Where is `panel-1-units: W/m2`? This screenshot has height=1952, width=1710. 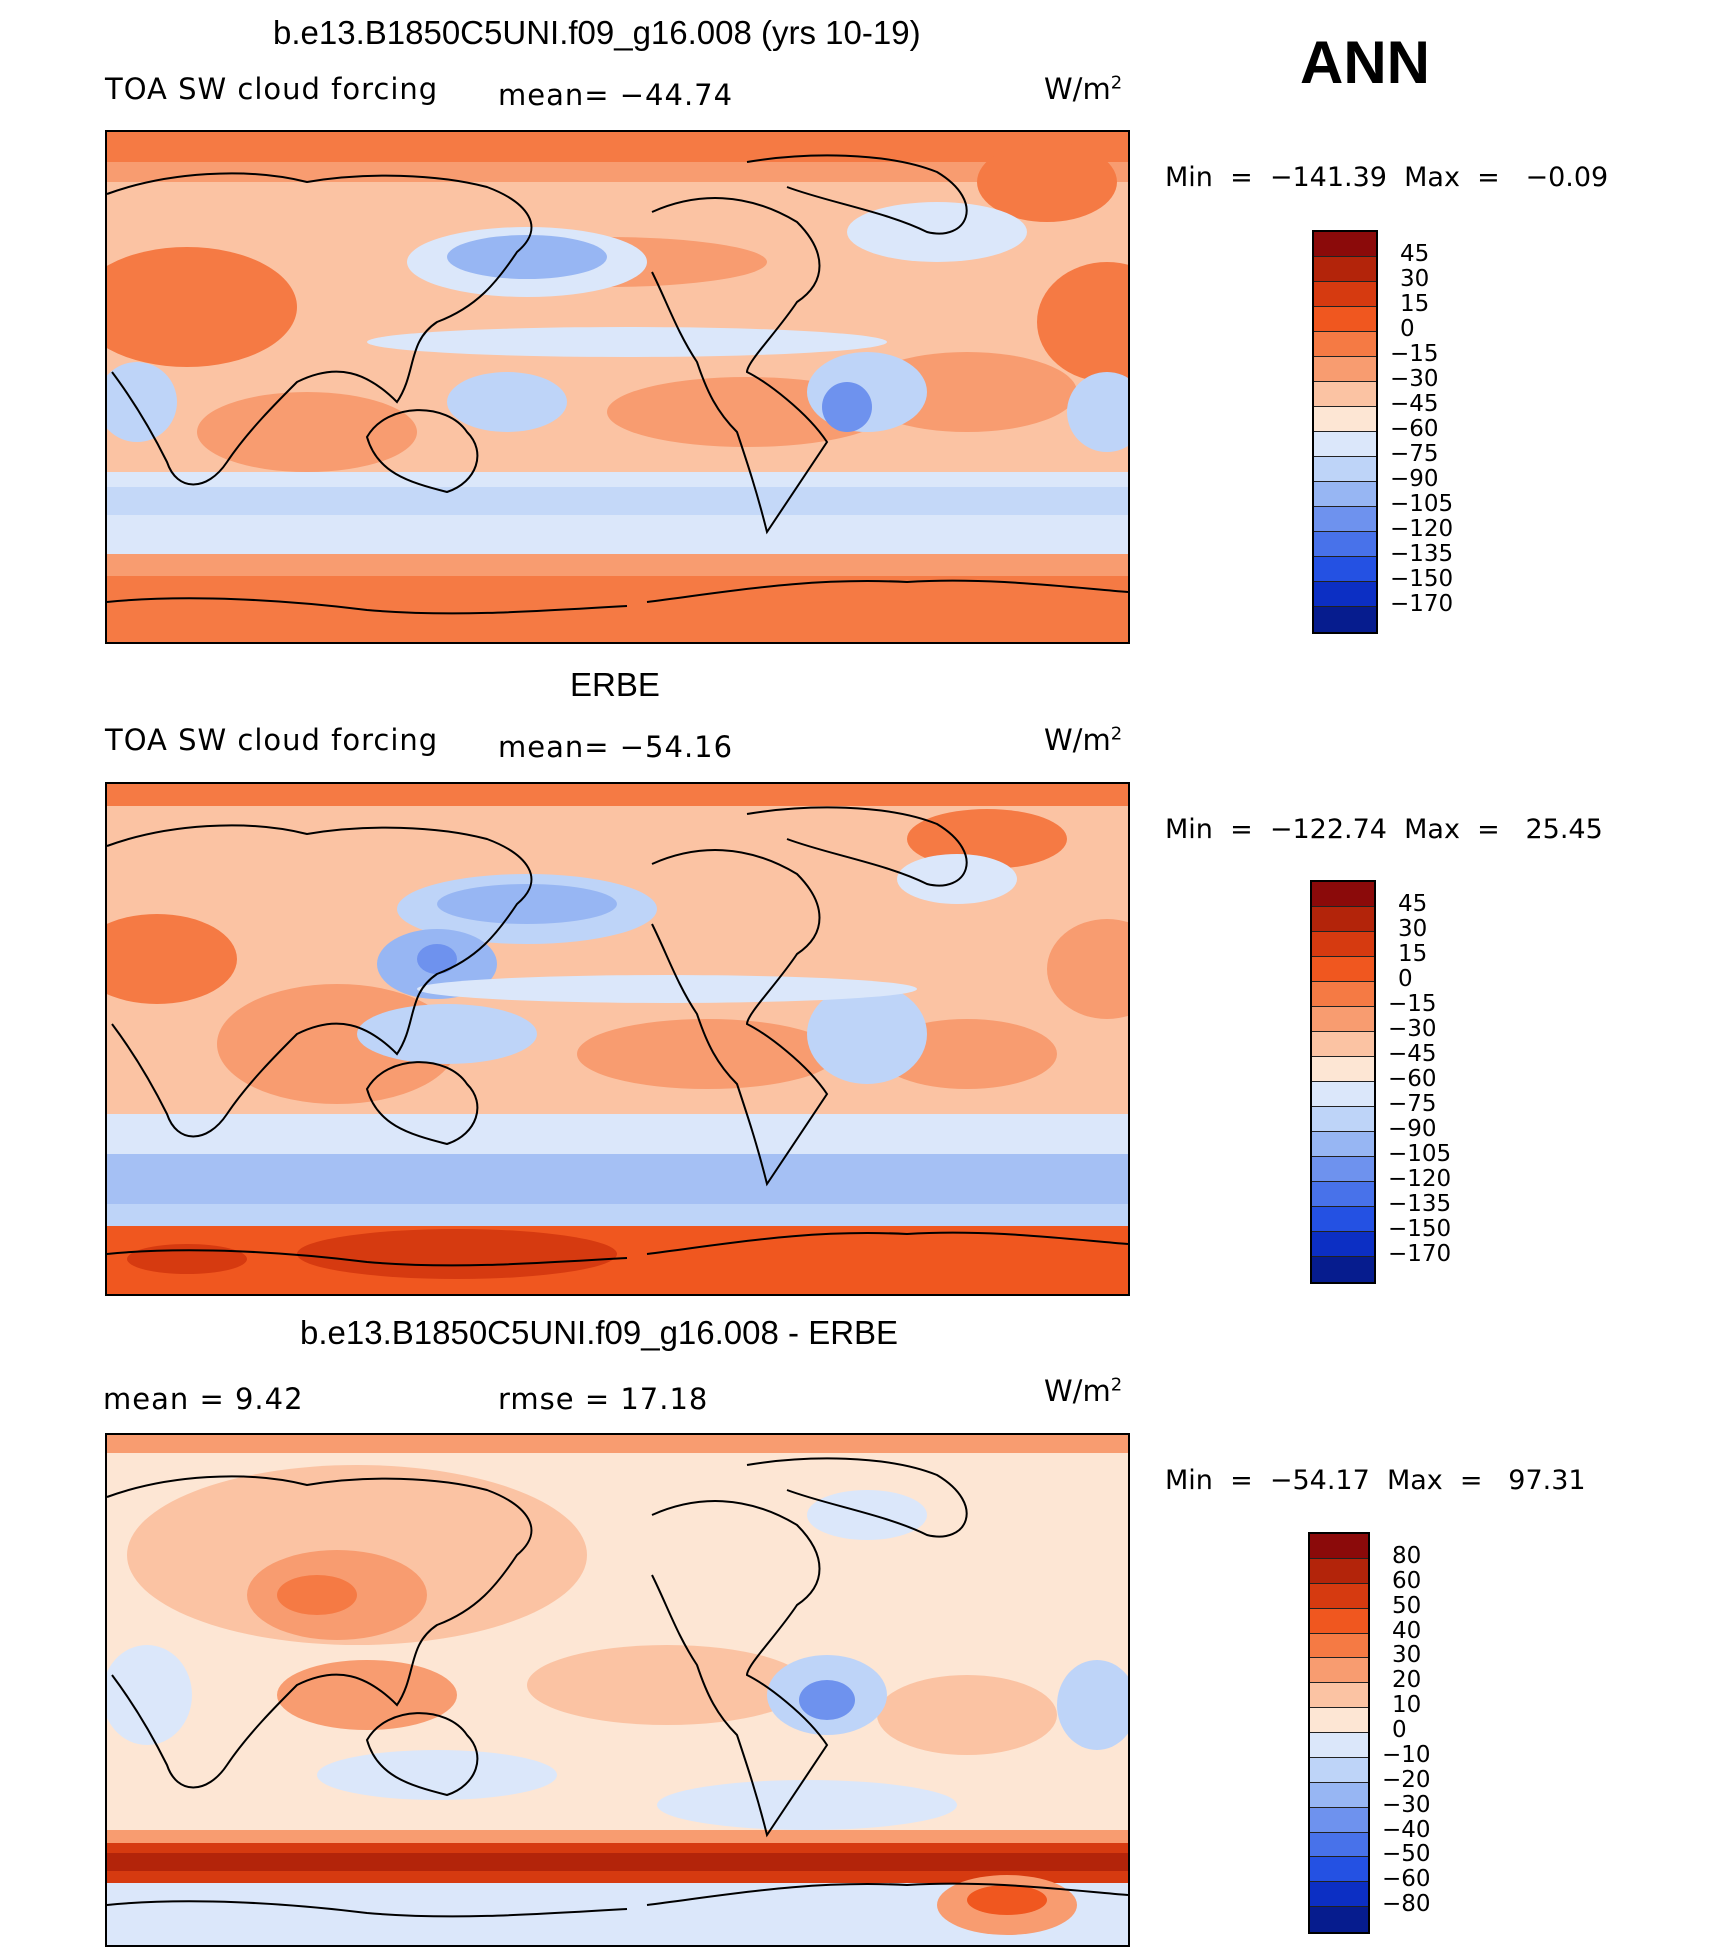 panel-1-units: W/m2 is located at coordinates (1083, 89).